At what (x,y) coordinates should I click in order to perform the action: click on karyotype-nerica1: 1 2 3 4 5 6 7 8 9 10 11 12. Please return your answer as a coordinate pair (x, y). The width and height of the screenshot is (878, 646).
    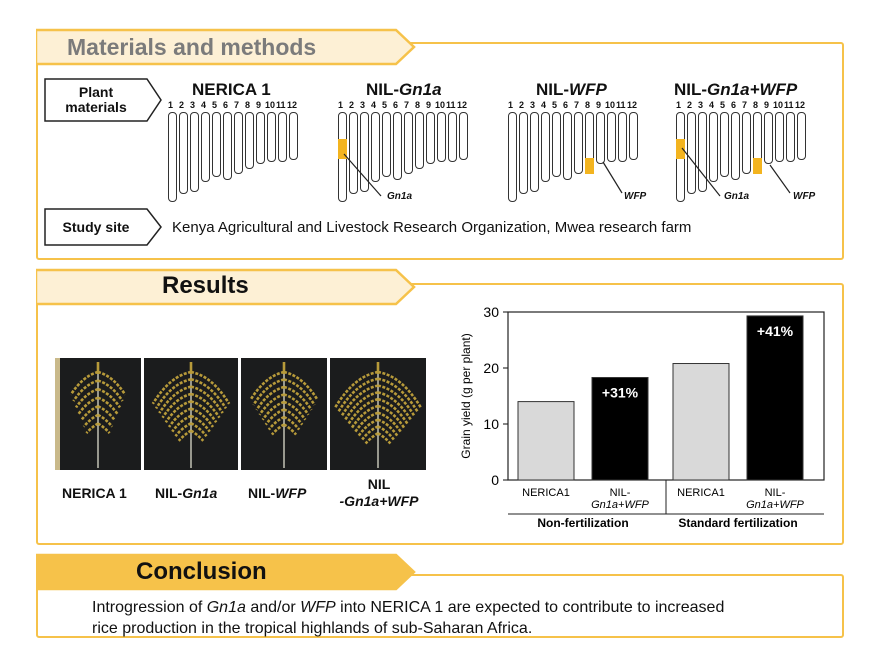
    Looking at the image, I should click on (243, 155).